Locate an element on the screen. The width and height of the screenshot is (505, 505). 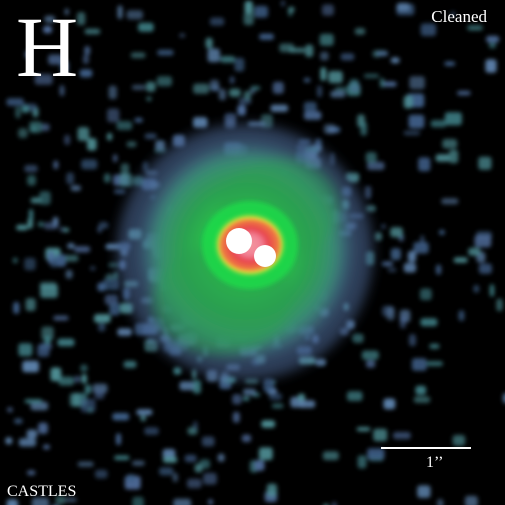
filter-band-label: H is located at coordinates (47, 47).